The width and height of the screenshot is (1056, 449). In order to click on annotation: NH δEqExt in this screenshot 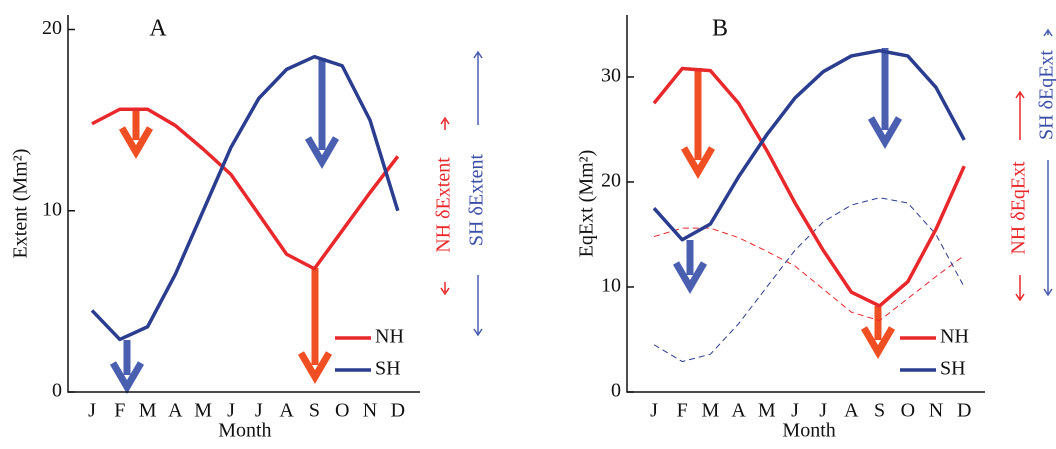, I will do `click(1019, 208)`.